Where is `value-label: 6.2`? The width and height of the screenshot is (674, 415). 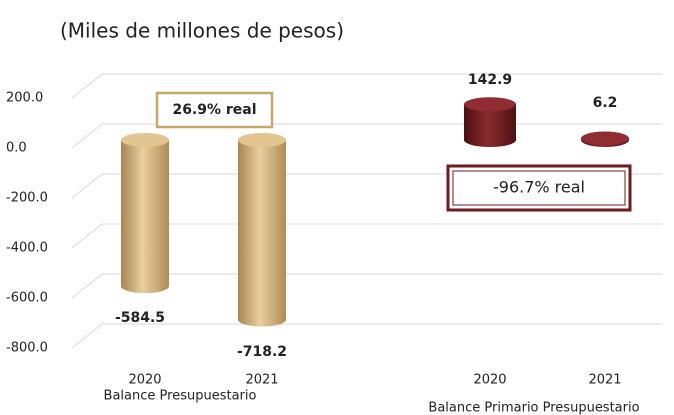 value-label: 6.2 is located at coordinates (605, 103).